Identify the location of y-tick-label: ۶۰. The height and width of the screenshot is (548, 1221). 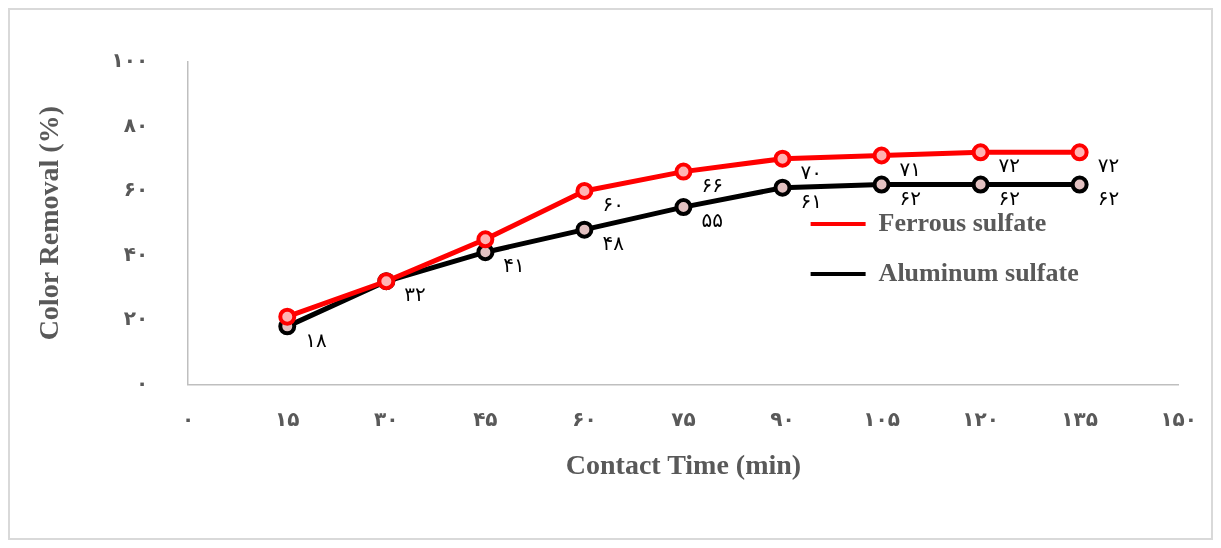
(136, 189).